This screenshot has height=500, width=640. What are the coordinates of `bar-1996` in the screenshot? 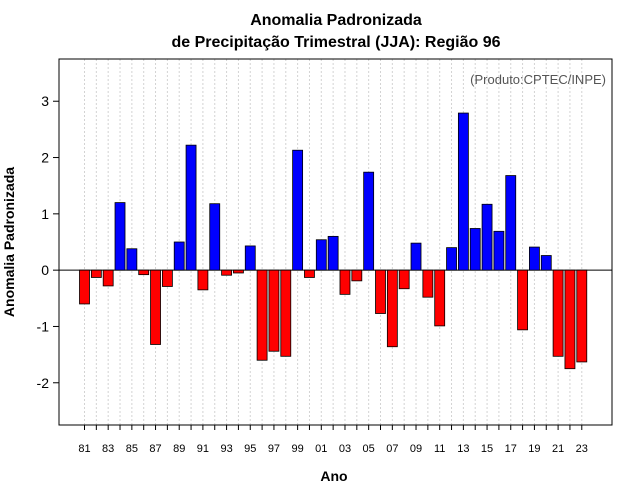 It's located at (262, 315).